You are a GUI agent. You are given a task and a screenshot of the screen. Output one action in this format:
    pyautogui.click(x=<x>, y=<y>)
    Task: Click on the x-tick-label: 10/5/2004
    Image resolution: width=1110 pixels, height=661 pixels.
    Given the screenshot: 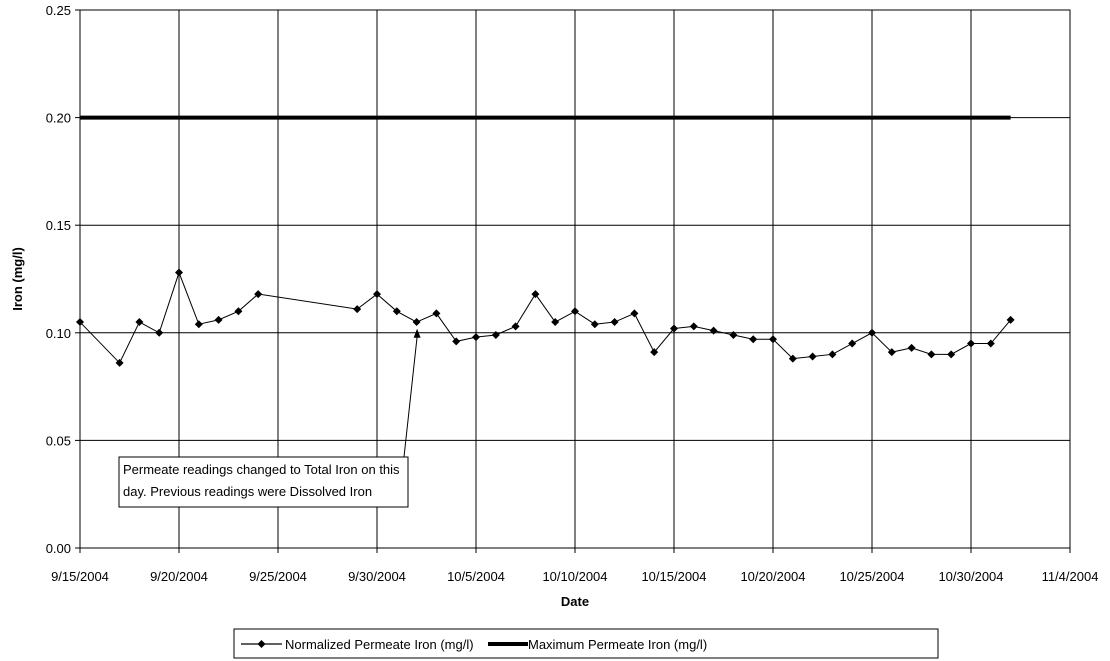 What is the action you would take?
    pyautogui.click(x=476, y=576)
    